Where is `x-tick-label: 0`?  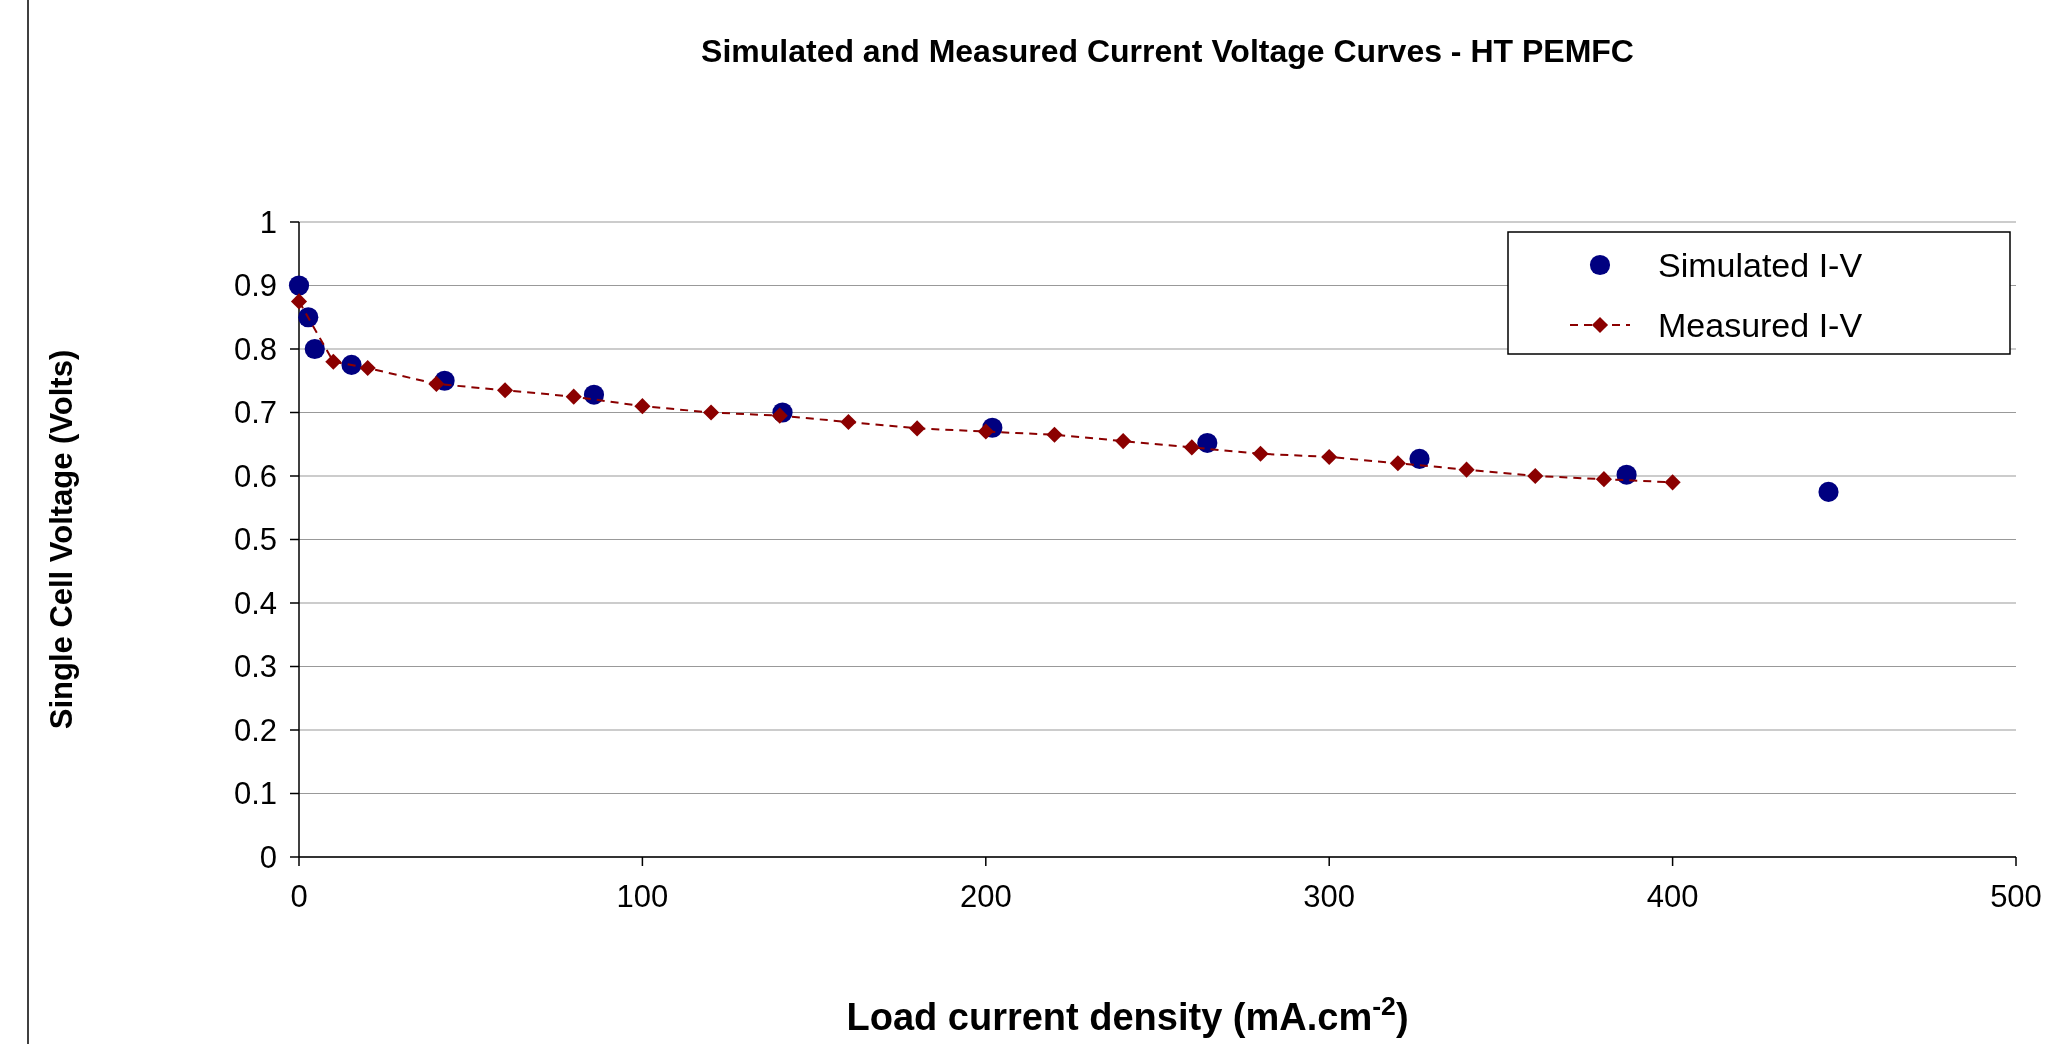
x-tick-label: 0 is located at coordinates (299, 896).